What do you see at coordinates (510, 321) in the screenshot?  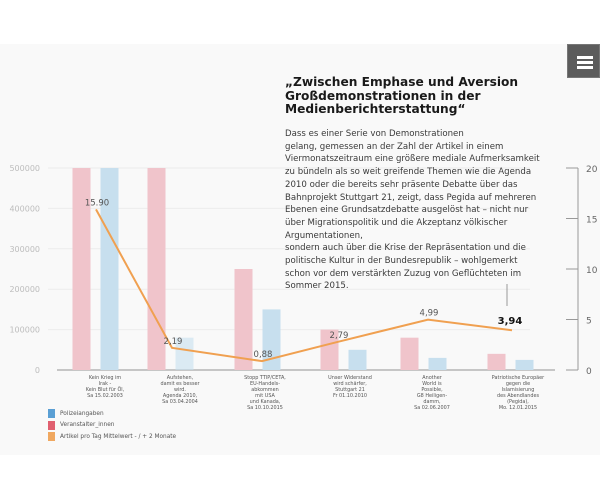 I see `line-data-label: 3,94` at bounding box center [510, 321].